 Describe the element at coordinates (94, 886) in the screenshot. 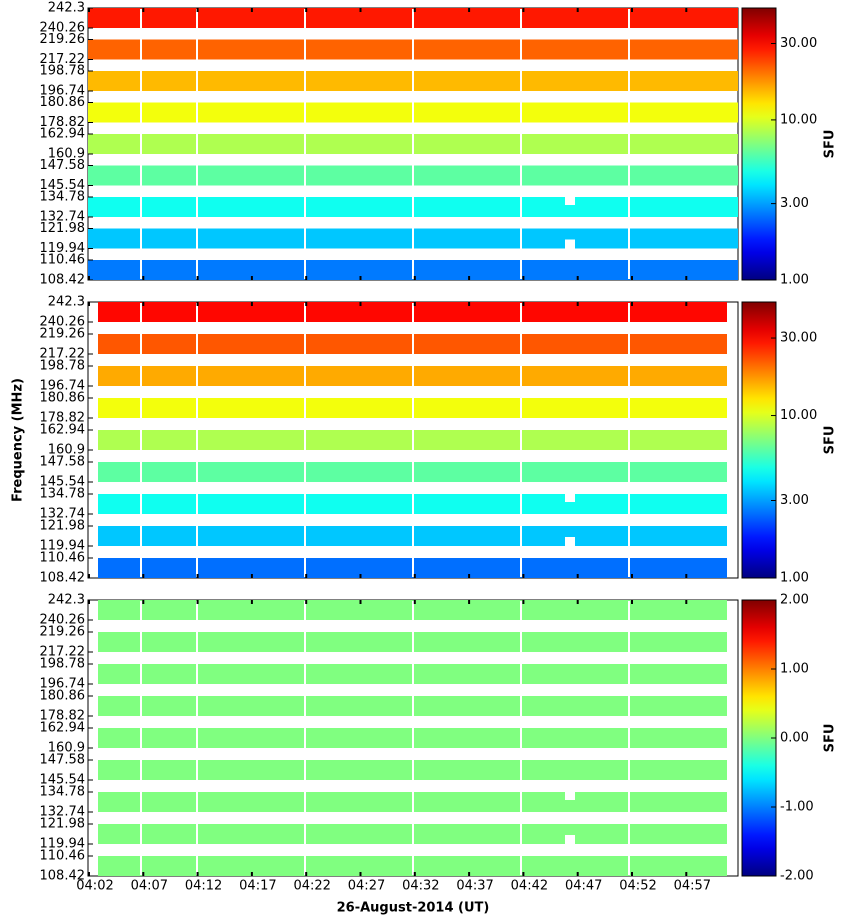

I see `x-tick-label: 04:02` at that location.